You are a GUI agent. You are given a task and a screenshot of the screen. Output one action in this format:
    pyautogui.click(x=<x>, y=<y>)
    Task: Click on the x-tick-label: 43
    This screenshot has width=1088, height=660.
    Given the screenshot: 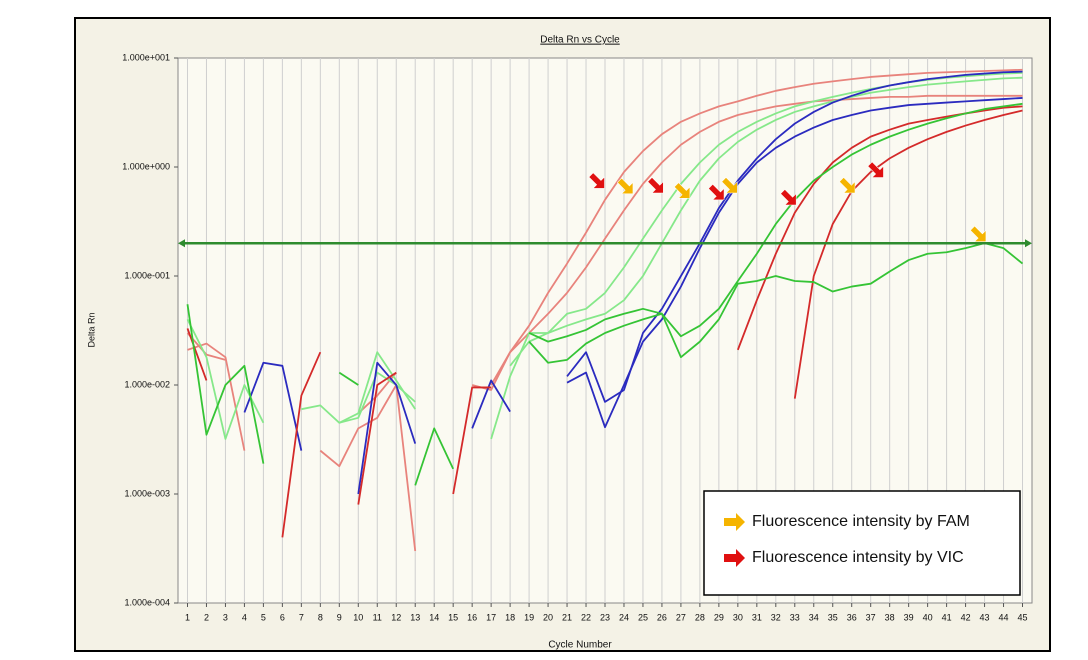 What is the action you would take?
    pyautogui.click(x=985, y=617)
    